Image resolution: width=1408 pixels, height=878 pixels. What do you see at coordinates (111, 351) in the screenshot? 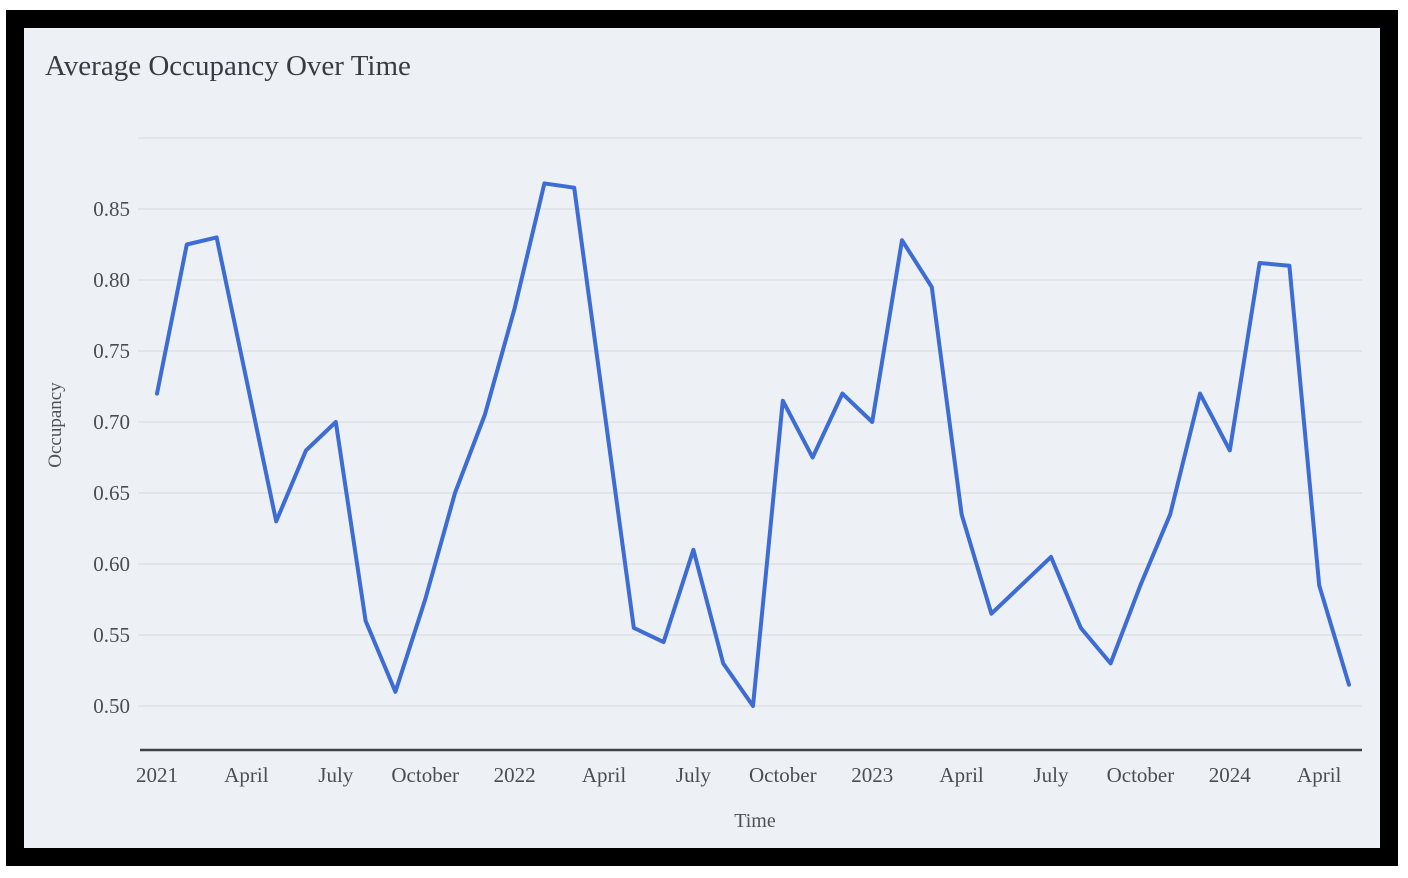
I see `y-tick-label: 0.75` at bounding box center [111, 351].